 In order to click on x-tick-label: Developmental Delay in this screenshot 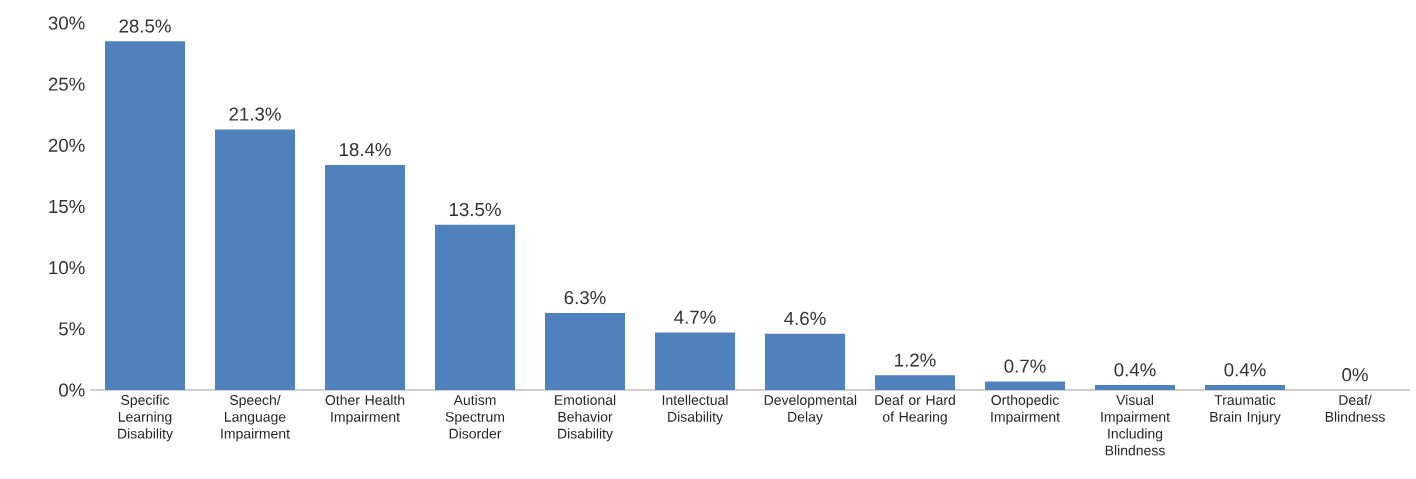, I will do `click(810, 409)`.